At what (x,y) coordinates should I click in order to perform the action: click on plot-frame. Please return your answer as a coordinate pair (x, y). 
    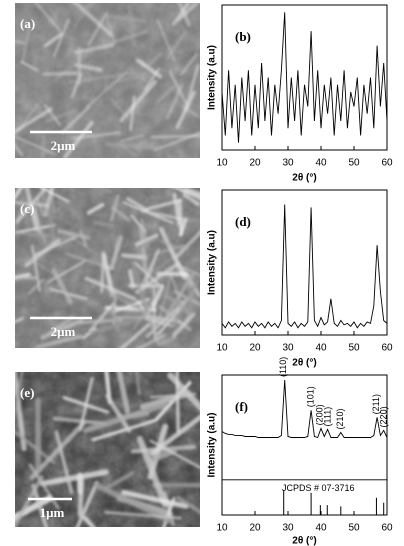
    Looking at the image, I should click on (304, 77).